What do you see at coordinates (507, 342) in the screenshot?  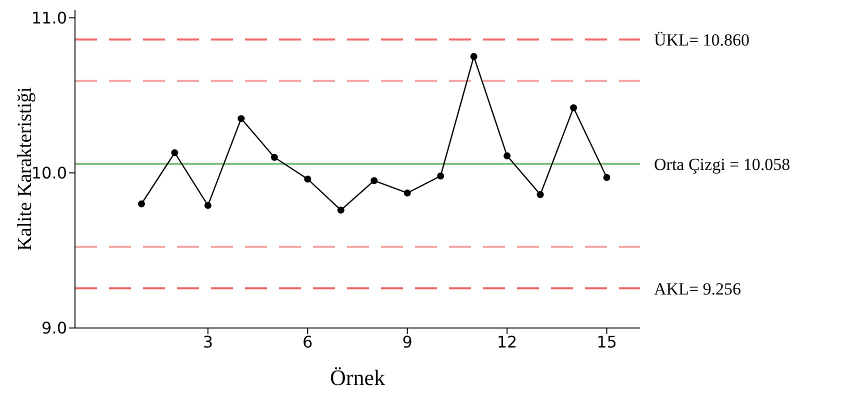 I see `x-tick-label: 12` at bounding box center [507, 342].